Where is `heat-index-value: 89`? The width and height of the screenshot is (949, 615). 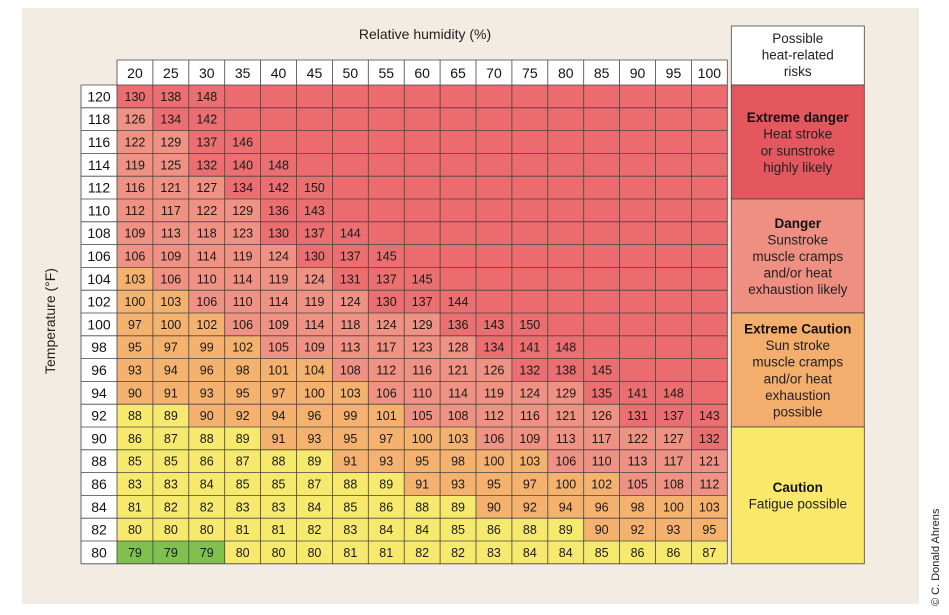 heat-index-value: 89 is located at coordinates (243, 439).